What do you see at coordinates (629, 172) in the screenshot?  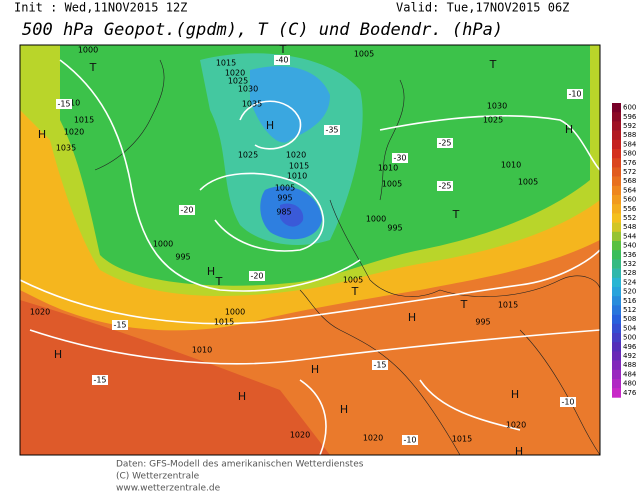 I see `colorbar-label: 572` at bounding box center [629, 172].